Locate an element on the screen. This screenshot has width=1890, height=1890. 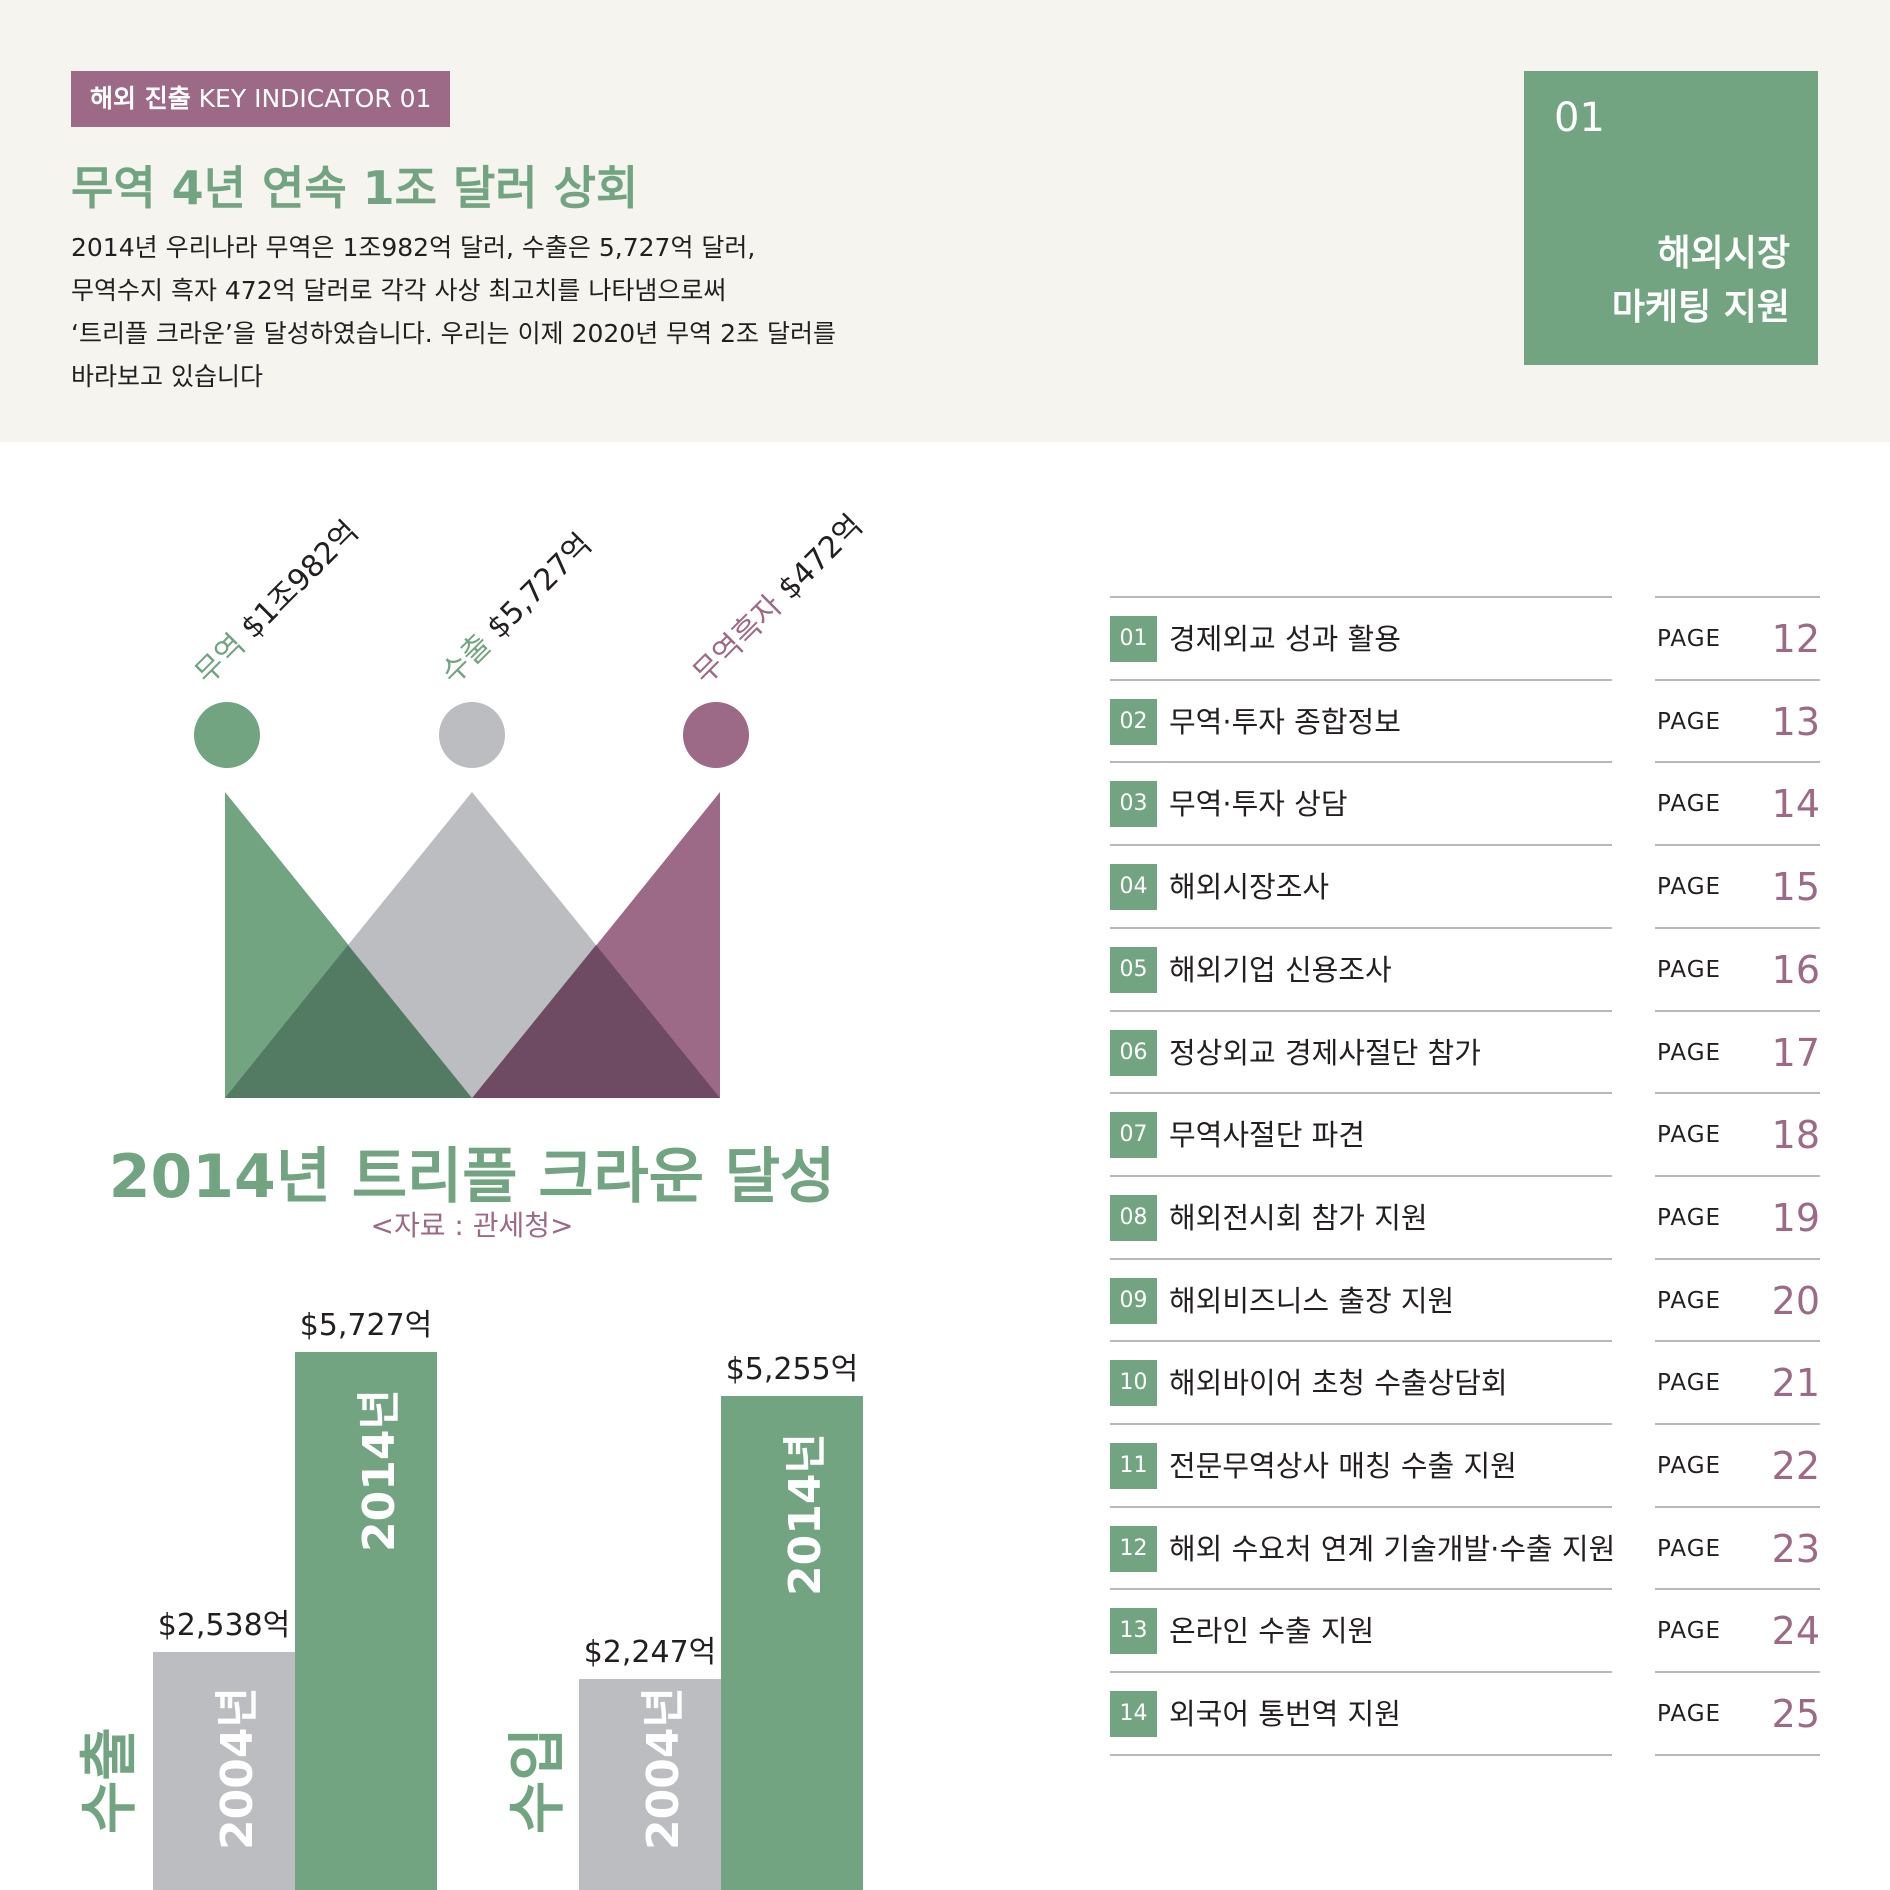
toc-row: 09 해외비즈니스 출장 지원 PAGE 20 is located at coordinates (1465, 1299).